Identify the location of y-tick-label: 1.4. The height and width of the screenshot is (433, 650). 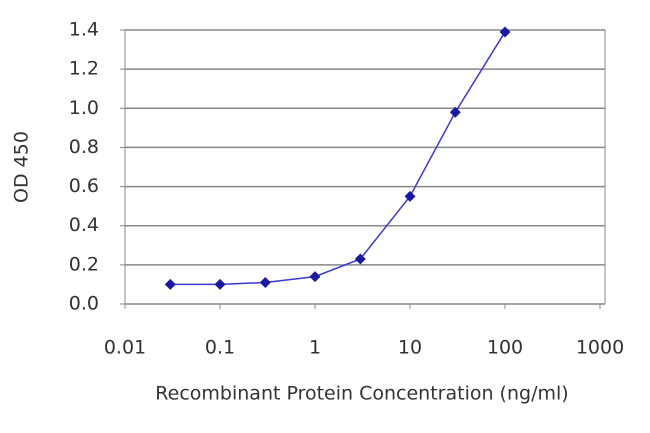
(84, 30).